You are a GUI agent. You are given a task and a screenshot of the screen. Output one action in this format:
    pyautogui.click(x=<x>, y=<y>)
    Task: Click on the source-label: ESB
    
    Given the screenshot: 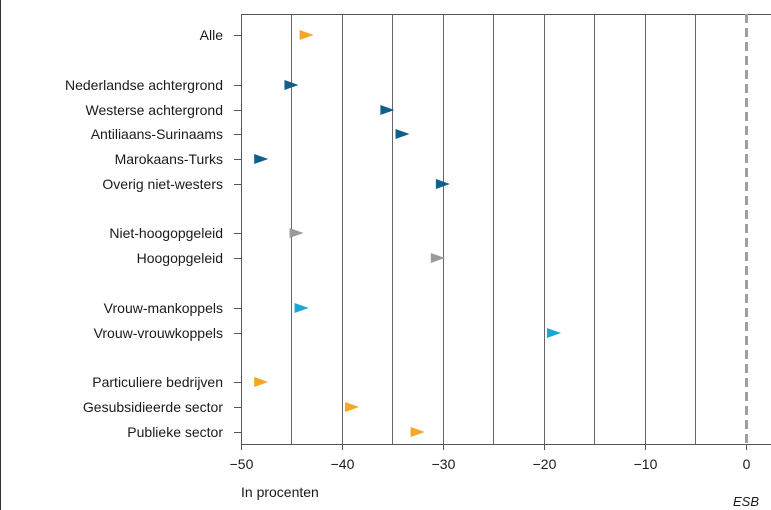 What is the action you would take?
    pyautogui.click(x=746, y=501)
    